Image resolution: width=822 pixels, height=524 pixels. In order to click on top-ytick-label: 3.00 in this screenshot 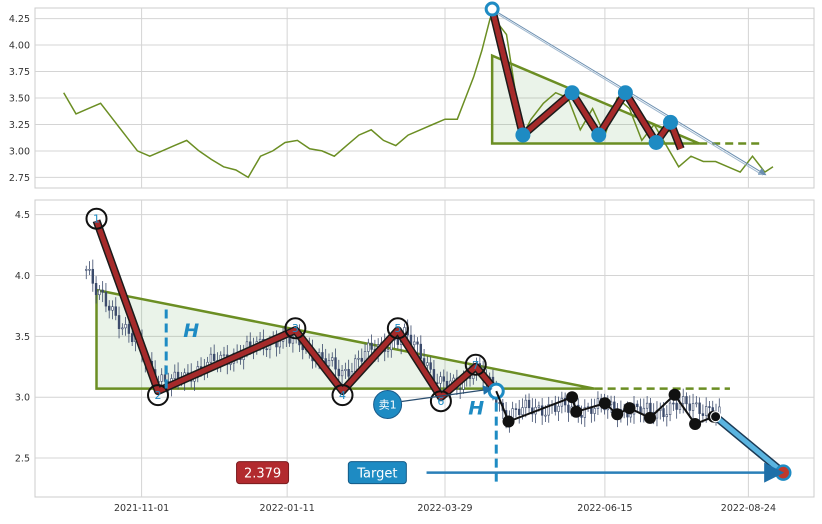, I will do `click(19, 151)`.